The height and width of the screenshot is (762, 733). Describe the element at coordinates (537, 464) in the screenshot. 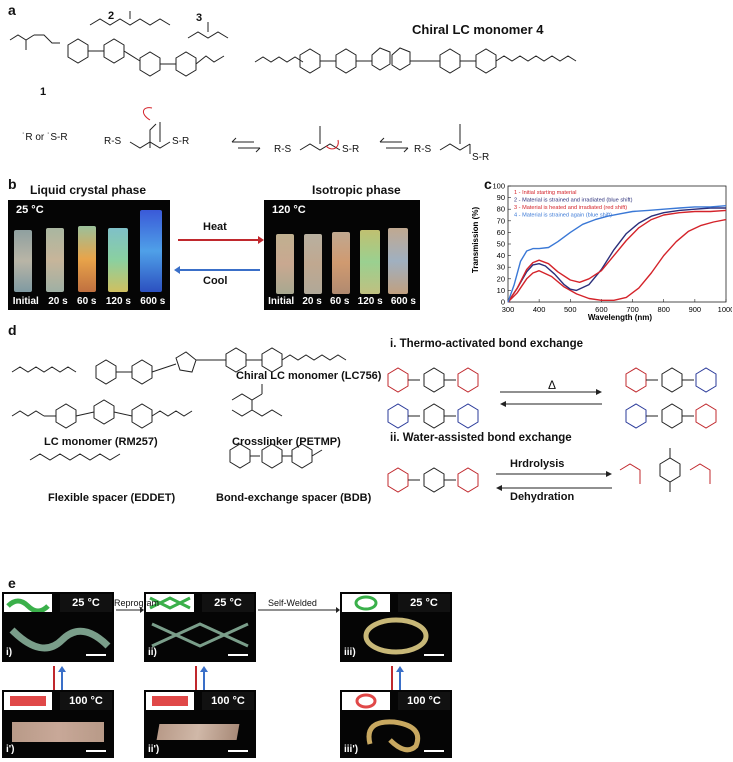

I see `hydrolysis-label: Hrdrolysis` at that location.